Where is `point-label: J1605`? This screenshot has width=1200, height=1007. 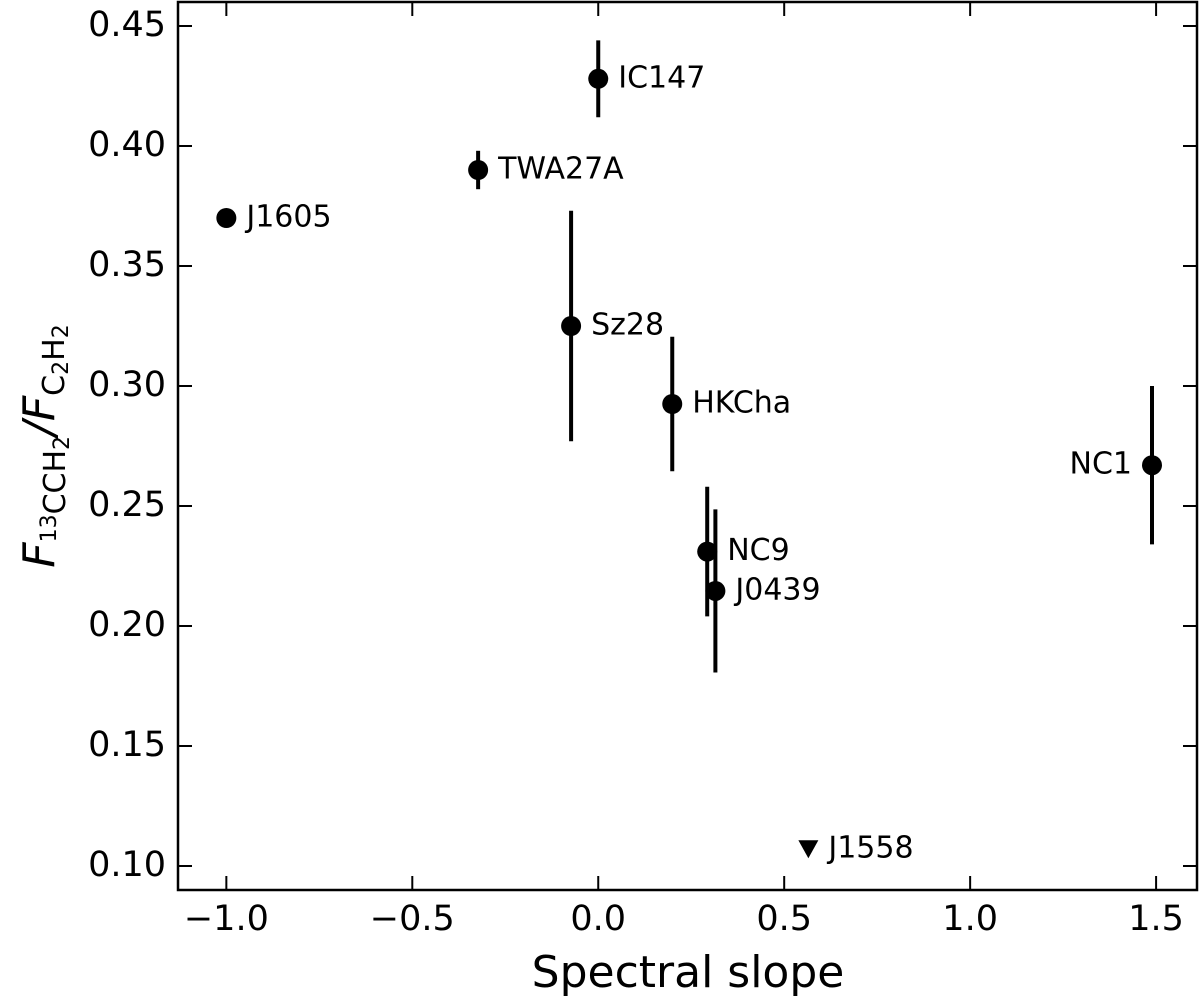
point-label: J1605 is located at coordinates (287, 217).